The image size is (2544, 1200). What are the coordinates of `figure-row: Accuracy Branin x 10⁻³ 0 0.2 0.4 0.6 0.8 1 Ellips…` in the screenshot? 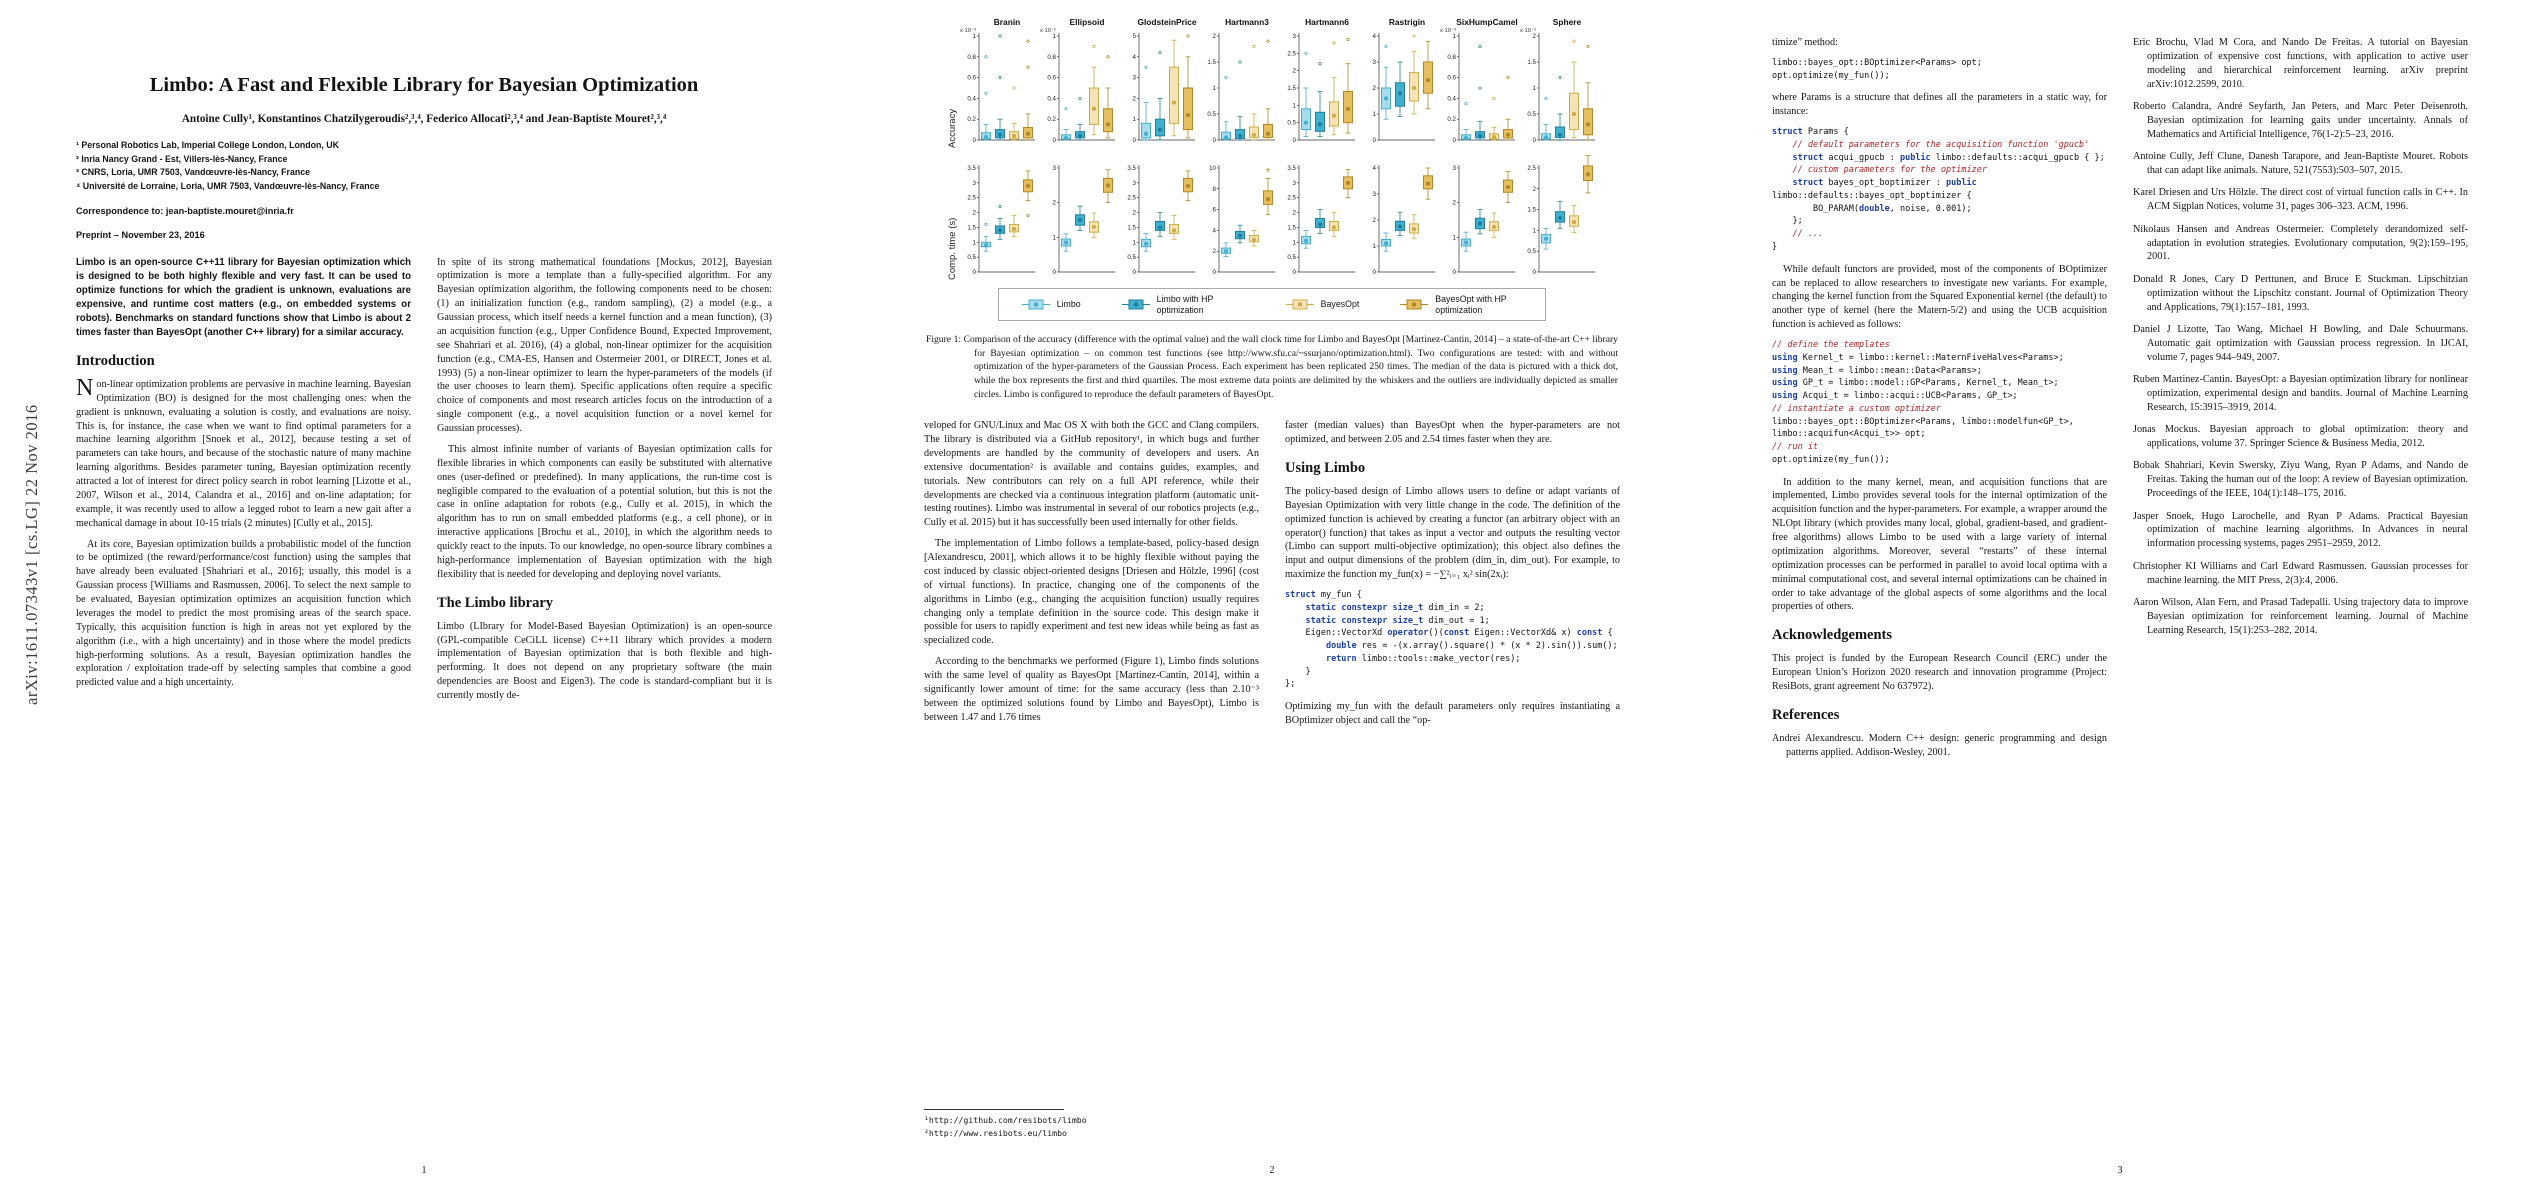 It's located at (1272, 82).